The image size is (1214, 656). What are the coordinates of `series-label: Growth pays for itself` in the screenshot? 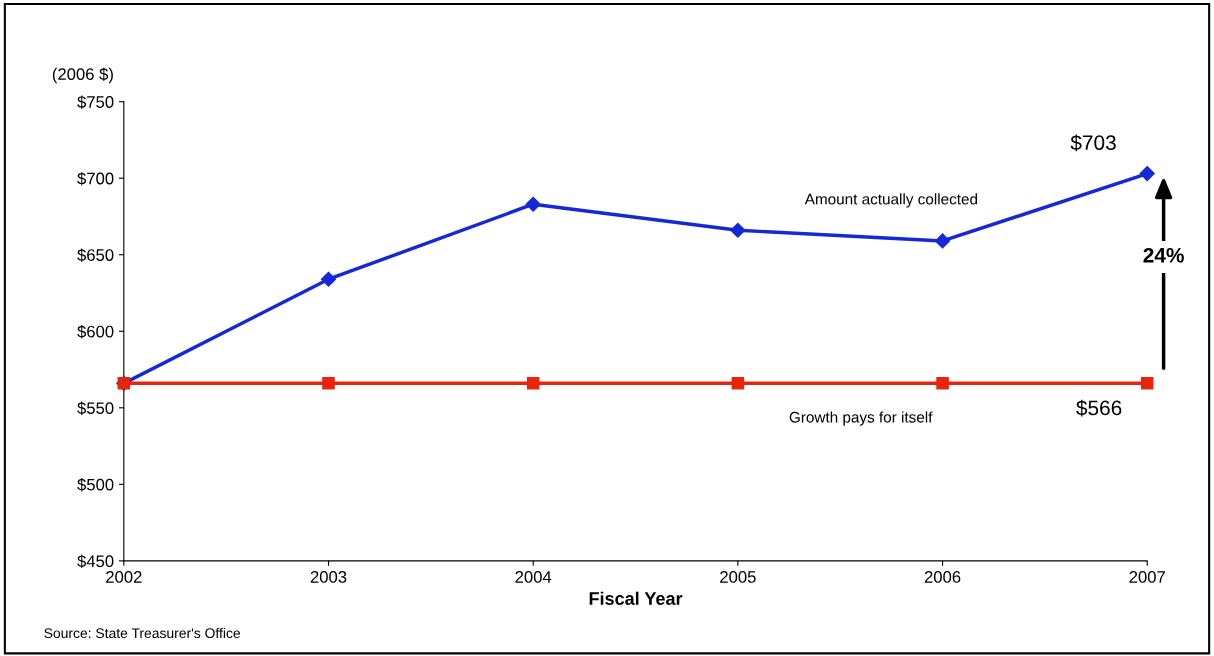 It's located at (861, 418).